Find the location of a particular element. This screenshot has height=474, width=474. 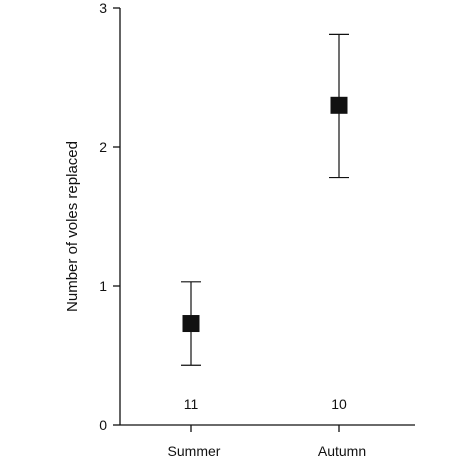

data-point-summer is located at coordinates (191, 324).